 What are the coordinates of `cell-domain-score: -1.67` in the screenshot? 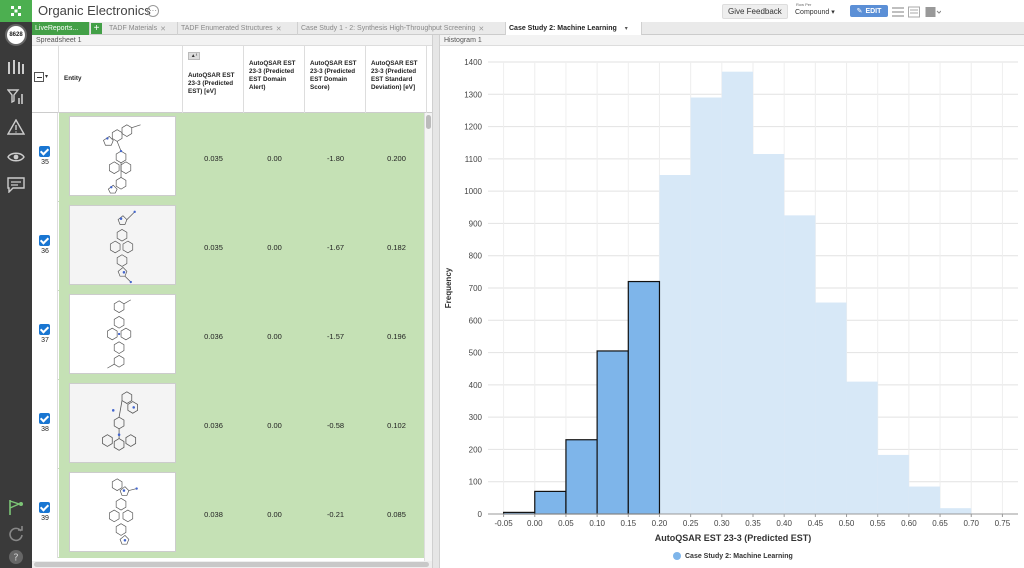 It's located at (335, 247).